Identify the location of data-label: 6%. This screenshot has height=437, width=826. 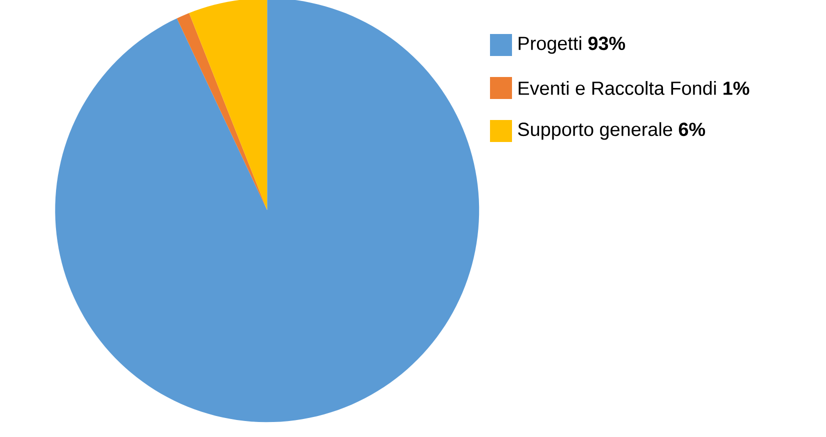
(692, 129).